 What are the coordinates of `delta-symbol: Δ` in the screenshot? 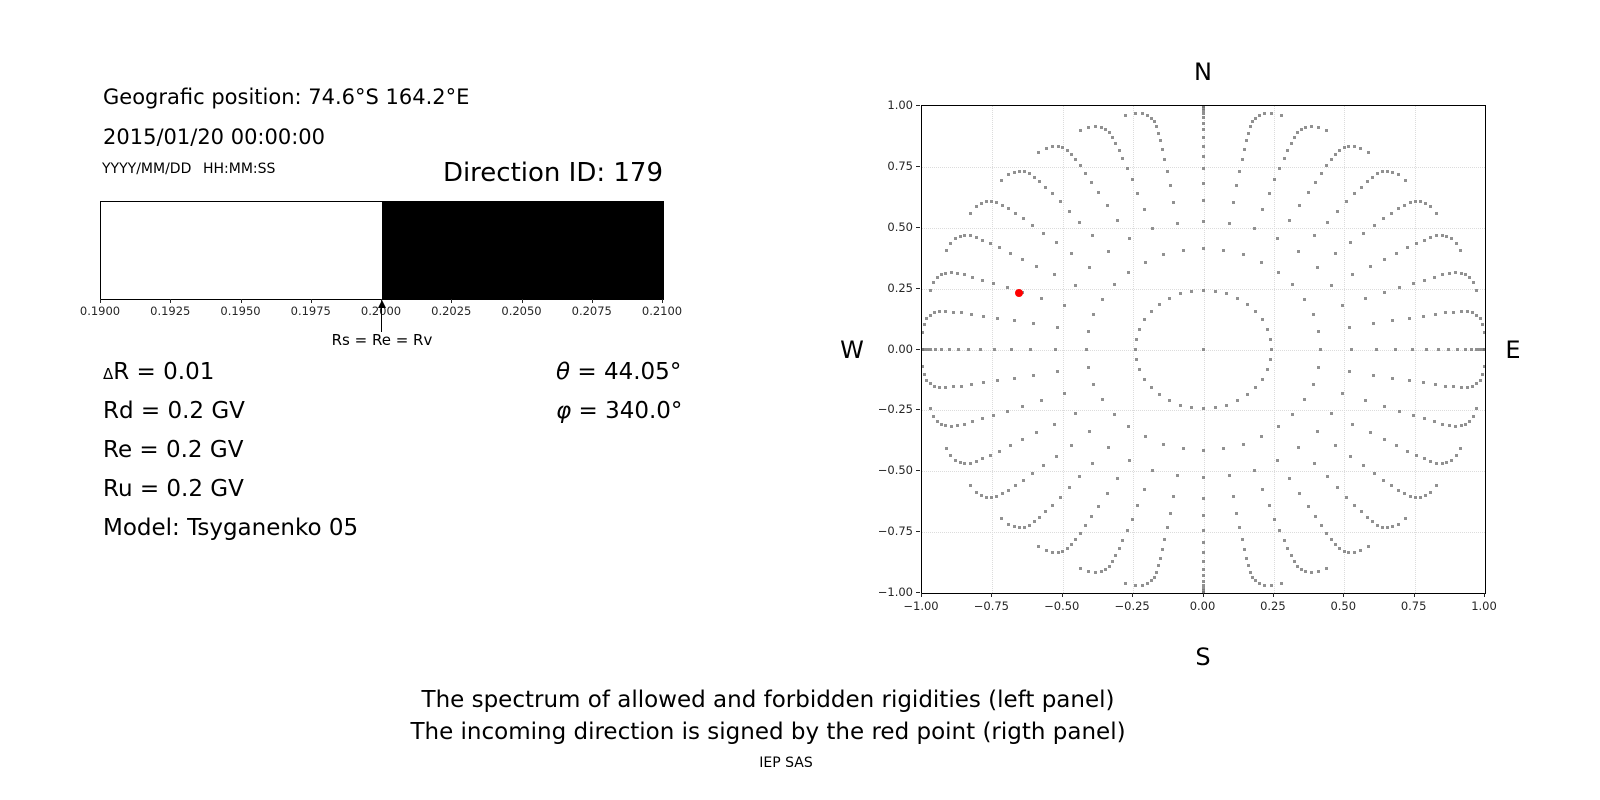 It's located at (108, 374).